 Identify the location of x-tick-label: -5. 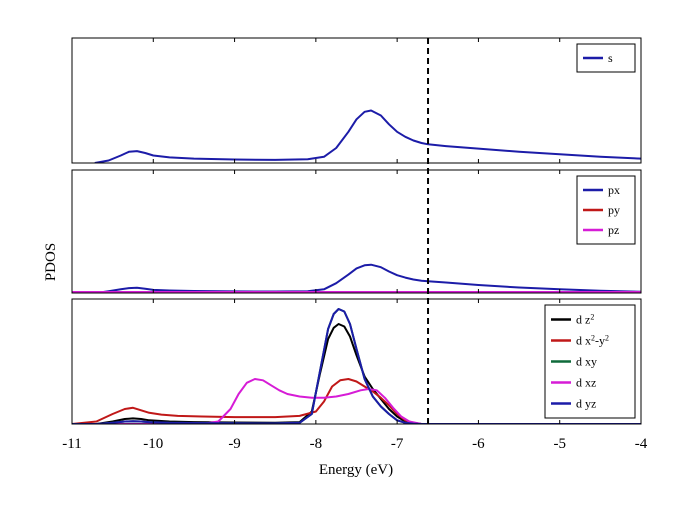
(559, 444).